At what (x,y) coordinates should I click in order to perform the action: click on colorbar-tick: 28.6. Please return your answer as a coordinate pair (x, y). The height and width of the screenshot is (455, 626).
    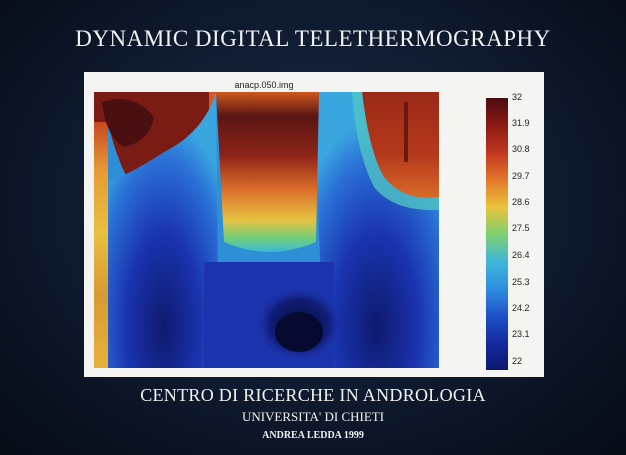
    Looking at the image, I should click on (521, 202).